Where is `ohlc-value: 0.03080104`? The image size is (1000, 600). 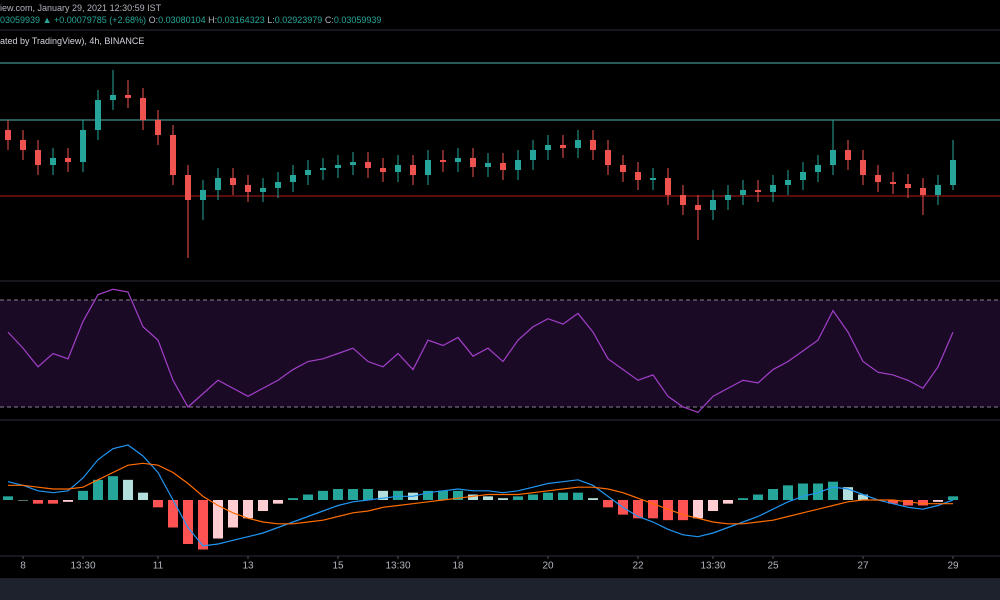 ohlc-value: 0.03080104 is located at coordinates (182, 20).